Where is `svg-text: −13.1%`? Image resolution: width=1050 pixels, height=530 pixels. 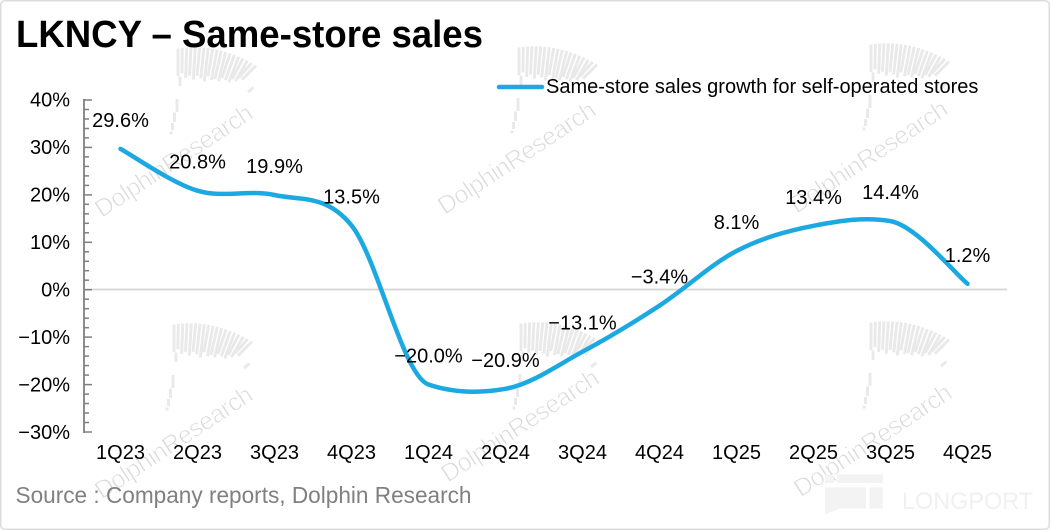
svg-text: −13.1% is located at coordinates (582, 324).